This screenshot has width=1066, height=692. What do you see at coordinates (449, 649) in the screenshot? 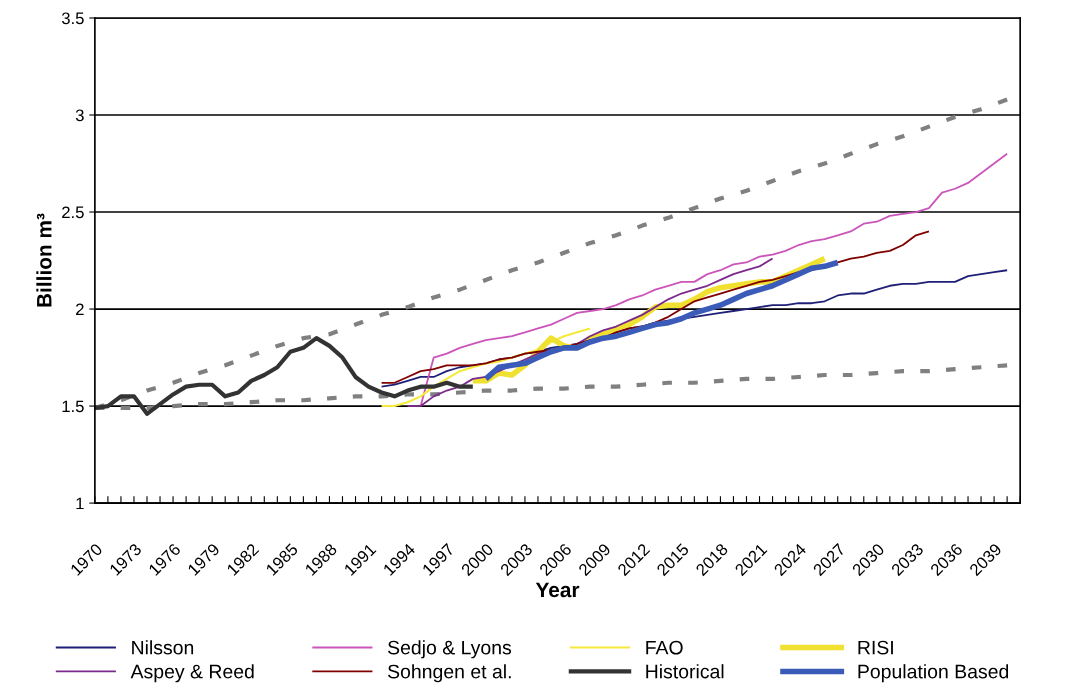
I see `legend-label: Sedjo & Lyons` at bounding box center [449, 649].